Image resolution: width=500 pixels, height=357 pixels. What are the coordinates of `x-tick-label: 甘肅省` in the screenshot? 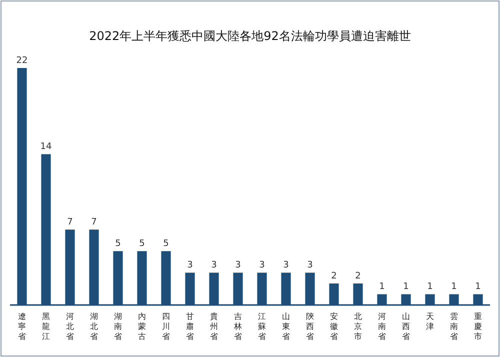 It's located at (190, 326).